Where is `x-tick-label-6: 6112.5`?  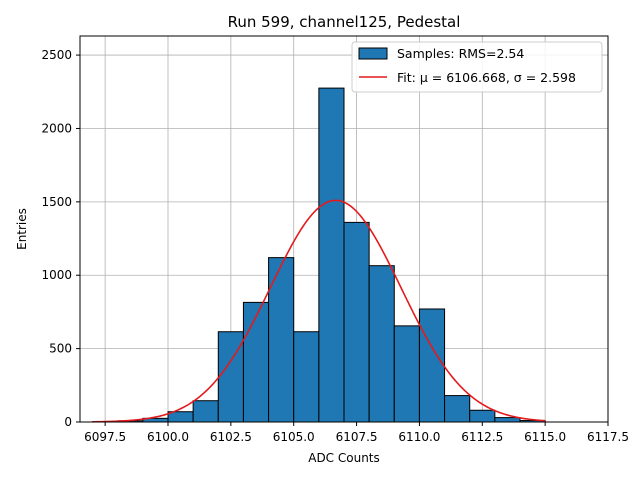 x-tick-label-6: 6112.5 is located at coordinates (482, 437).